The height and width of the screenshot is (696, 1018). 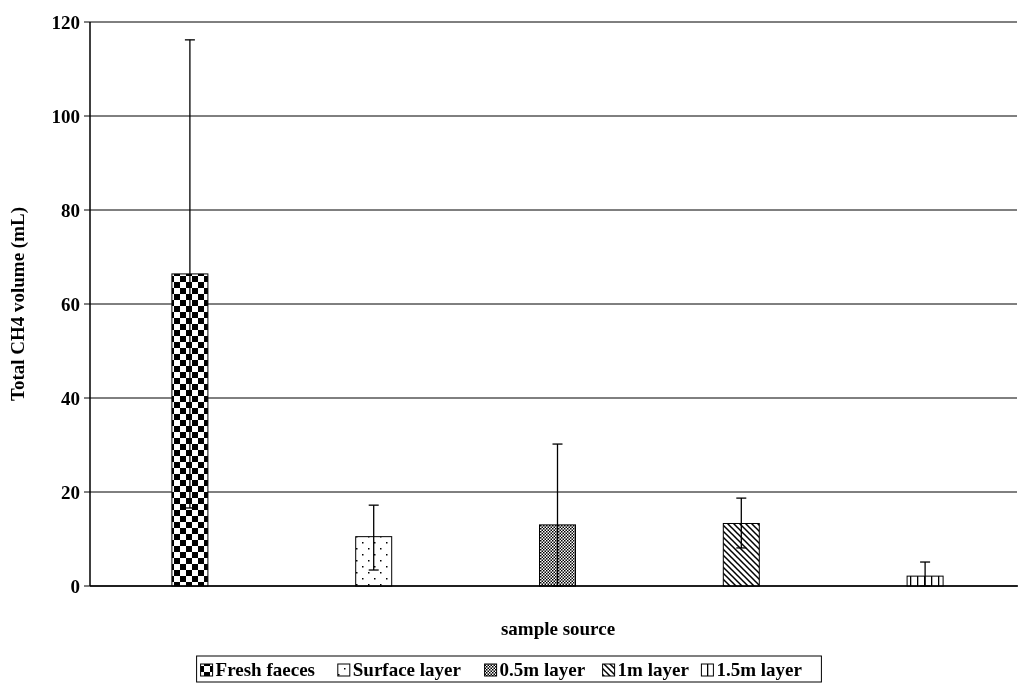 What do you see at coordinates (65, 22) in the screenshot?
I see `y-tick-label: 120` at bounding box center [65, 22].